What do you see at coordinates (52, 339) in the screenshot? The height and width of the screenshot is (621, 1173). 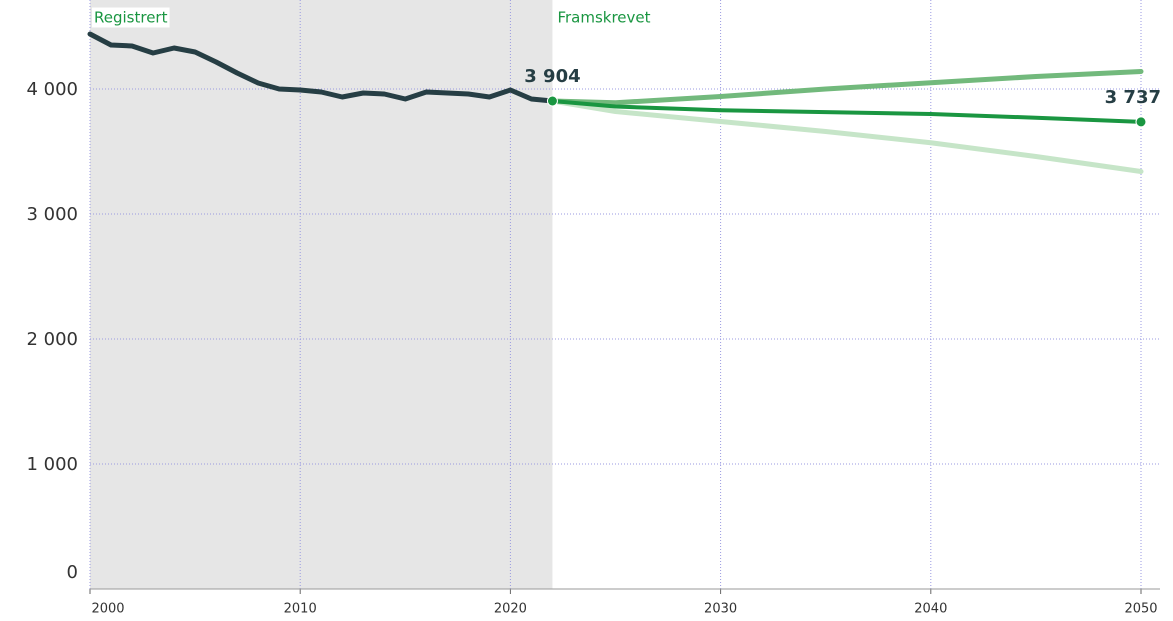 I see `y-tick-label: 2 000` at bounding box center [52, 339].